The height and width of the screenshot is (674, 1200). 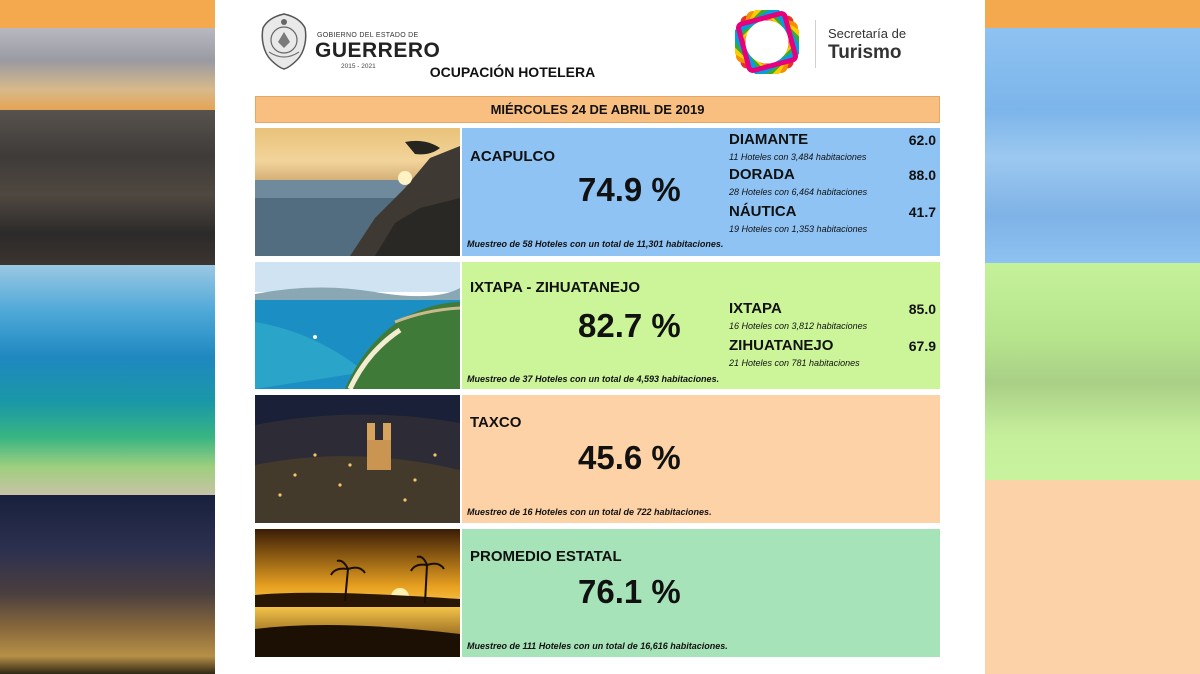 I want to click on region-name: TAXCO, so click(x=496, y=422).